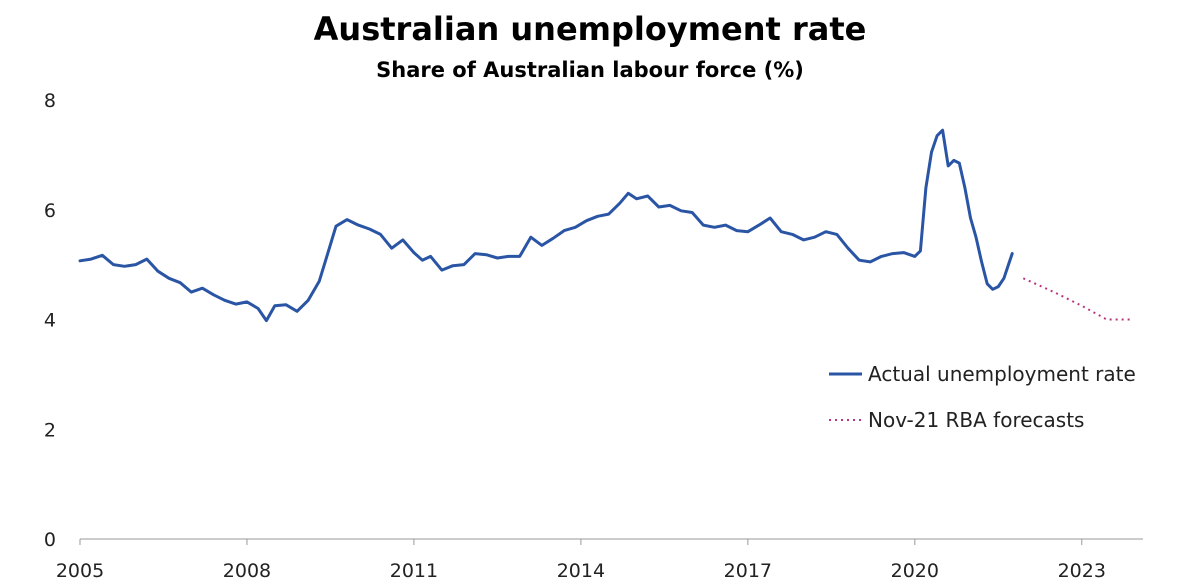 This screenshot has height=584, width=1180. I want to click on y-tick-label: 0, so click(50, 540).